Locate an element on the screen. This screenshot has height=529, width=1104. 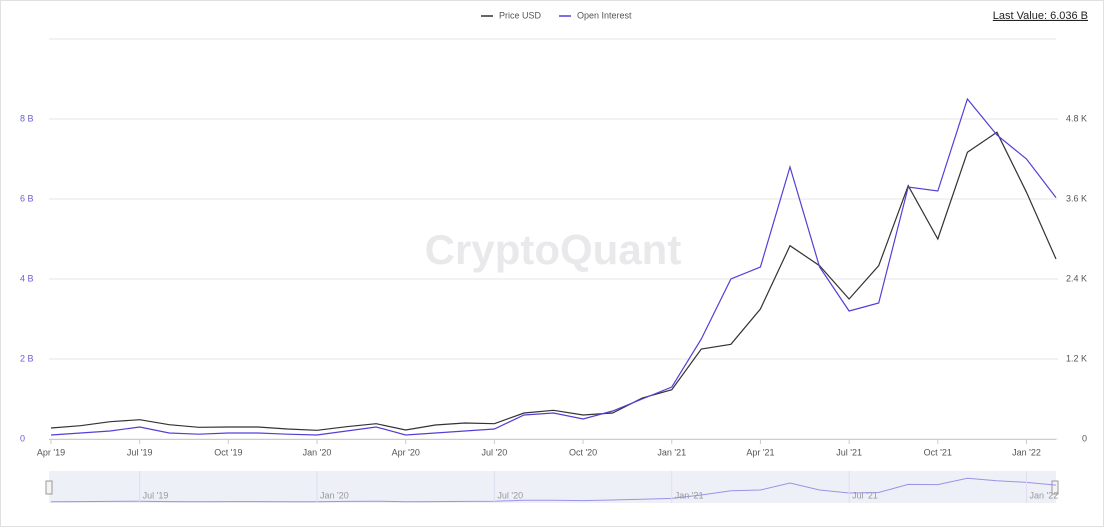
y2-tick-label: 0 is located at coordinates (1084, 438).